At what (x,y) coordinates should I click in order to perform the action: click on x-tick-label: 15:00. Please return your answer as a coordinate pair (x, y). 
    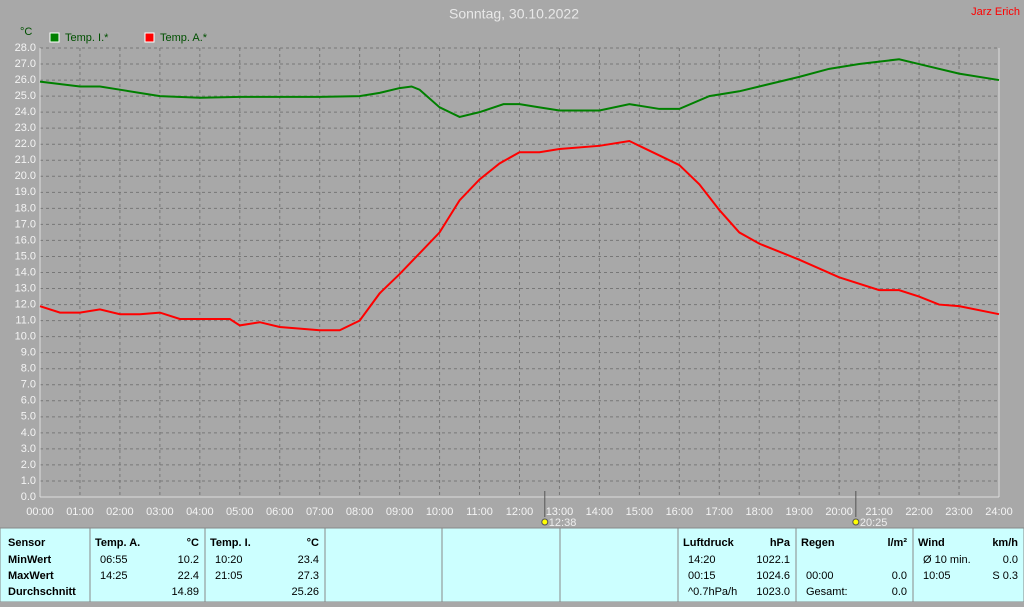
    Looking at the image, I should click on (640, 512).